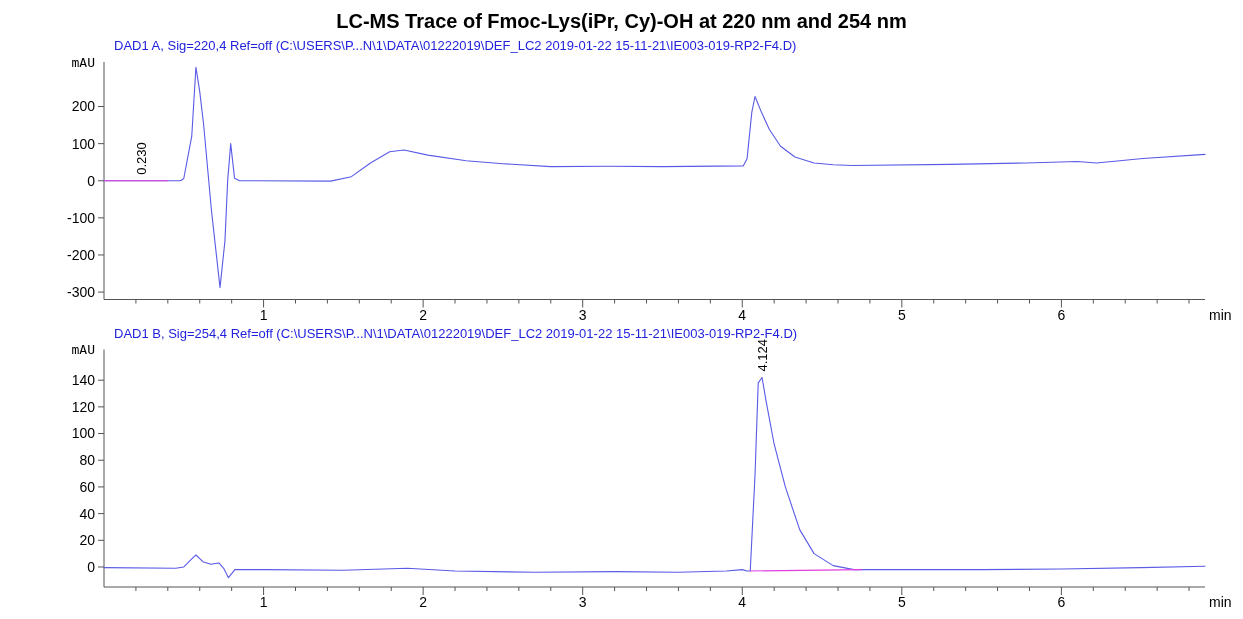  What do you see at coordinates (455, 45) in the screenshot?
I see `chart-subtitle: DAD1 A, Sig=220,4 Ref=off (C:\USERS\P...N\1\DATA\01222019\DEF_LC2 2019-01-22 15-11-21\IE003-019-RP2-F4.D)` at bounding box center [455, 45].